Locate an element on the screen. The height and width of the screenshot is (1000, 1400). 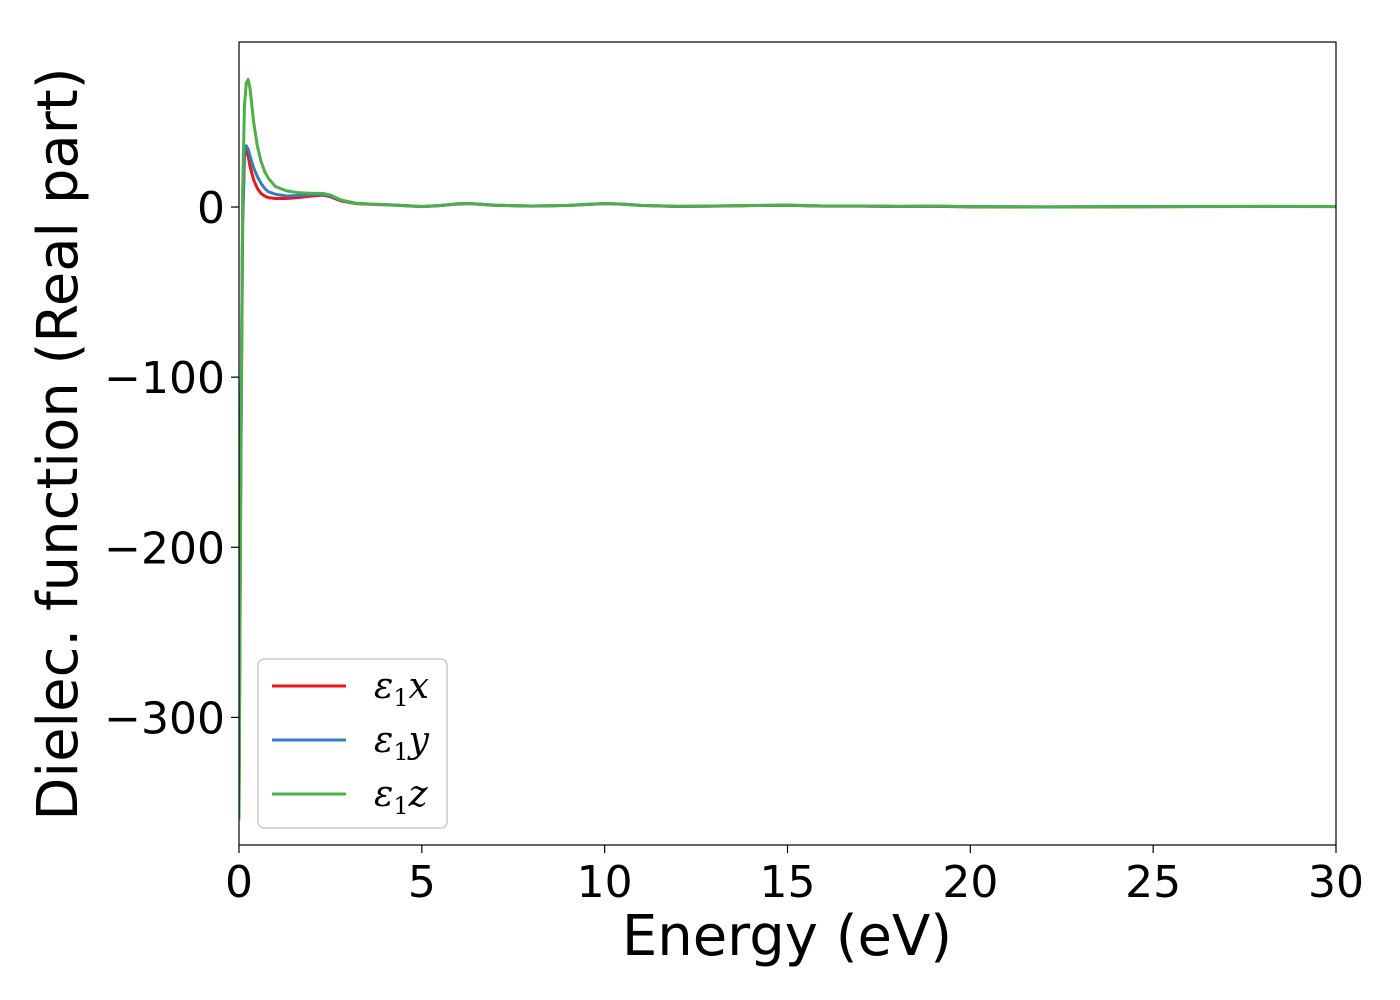
x-tick-label: 10 is located at coordinates (605, 882).